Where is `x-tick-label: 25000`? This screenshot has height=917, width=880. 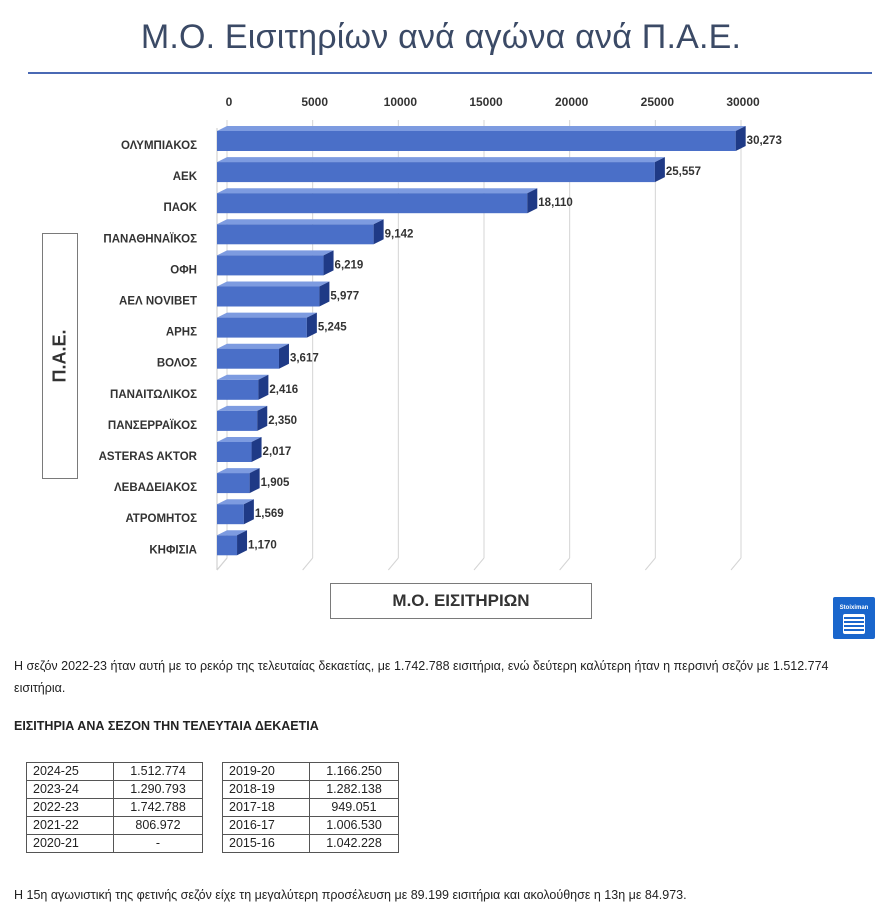
x-tick-label: 25000 is located at coordinates (658, 102).